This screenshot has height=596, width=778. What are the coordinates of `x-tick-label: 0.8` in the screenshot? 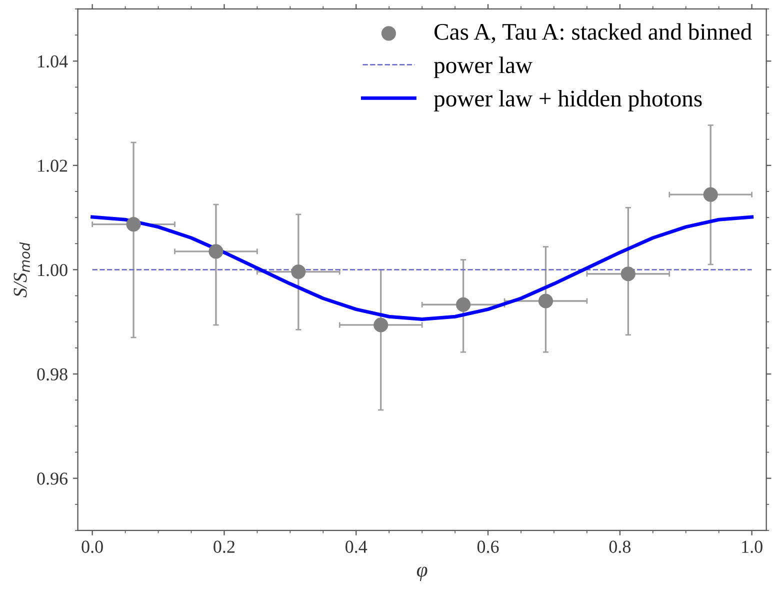 It's located at (620, 546).